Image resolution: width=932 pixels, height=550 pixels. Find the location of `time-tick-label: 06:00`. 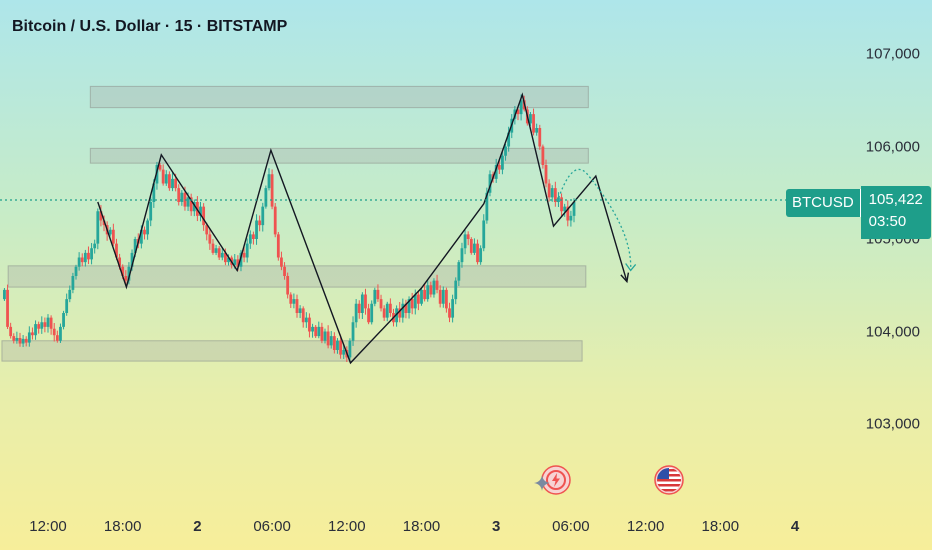

time-tick-label: 06:00 is located at coordinates (272, 526).